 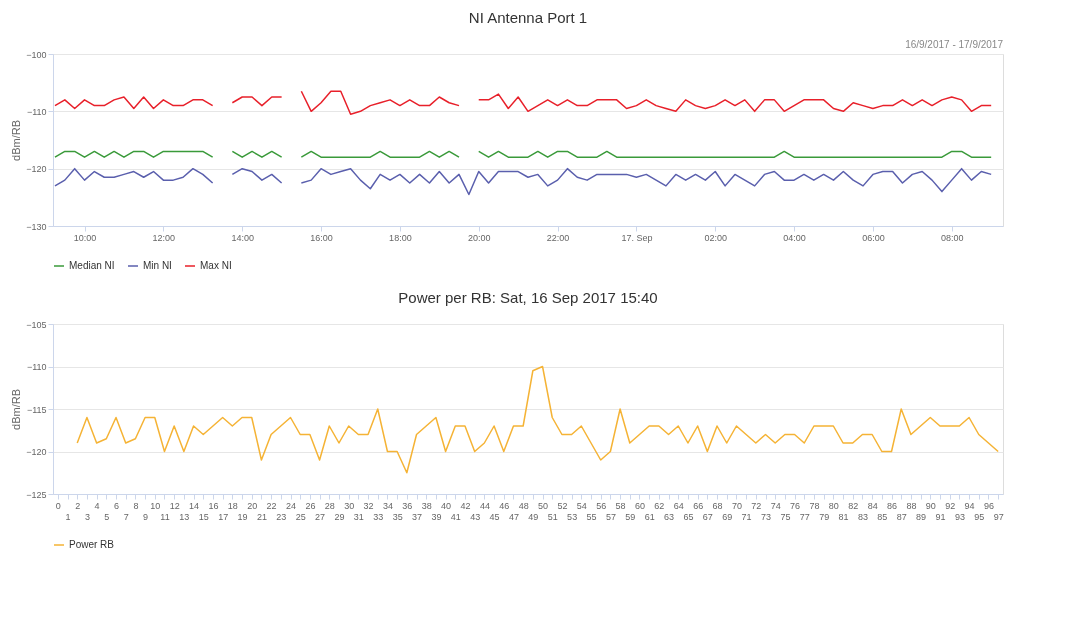 I want to click on x-tick-label: 83, so click(x=862, y=516).